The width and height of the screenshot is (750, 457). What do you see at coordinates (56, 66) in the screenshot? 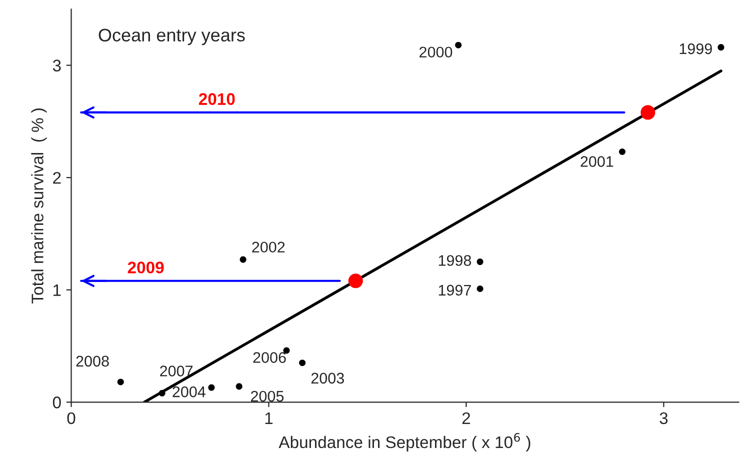
I see `y-tick-label: 3` at bounding box center [56, 66].